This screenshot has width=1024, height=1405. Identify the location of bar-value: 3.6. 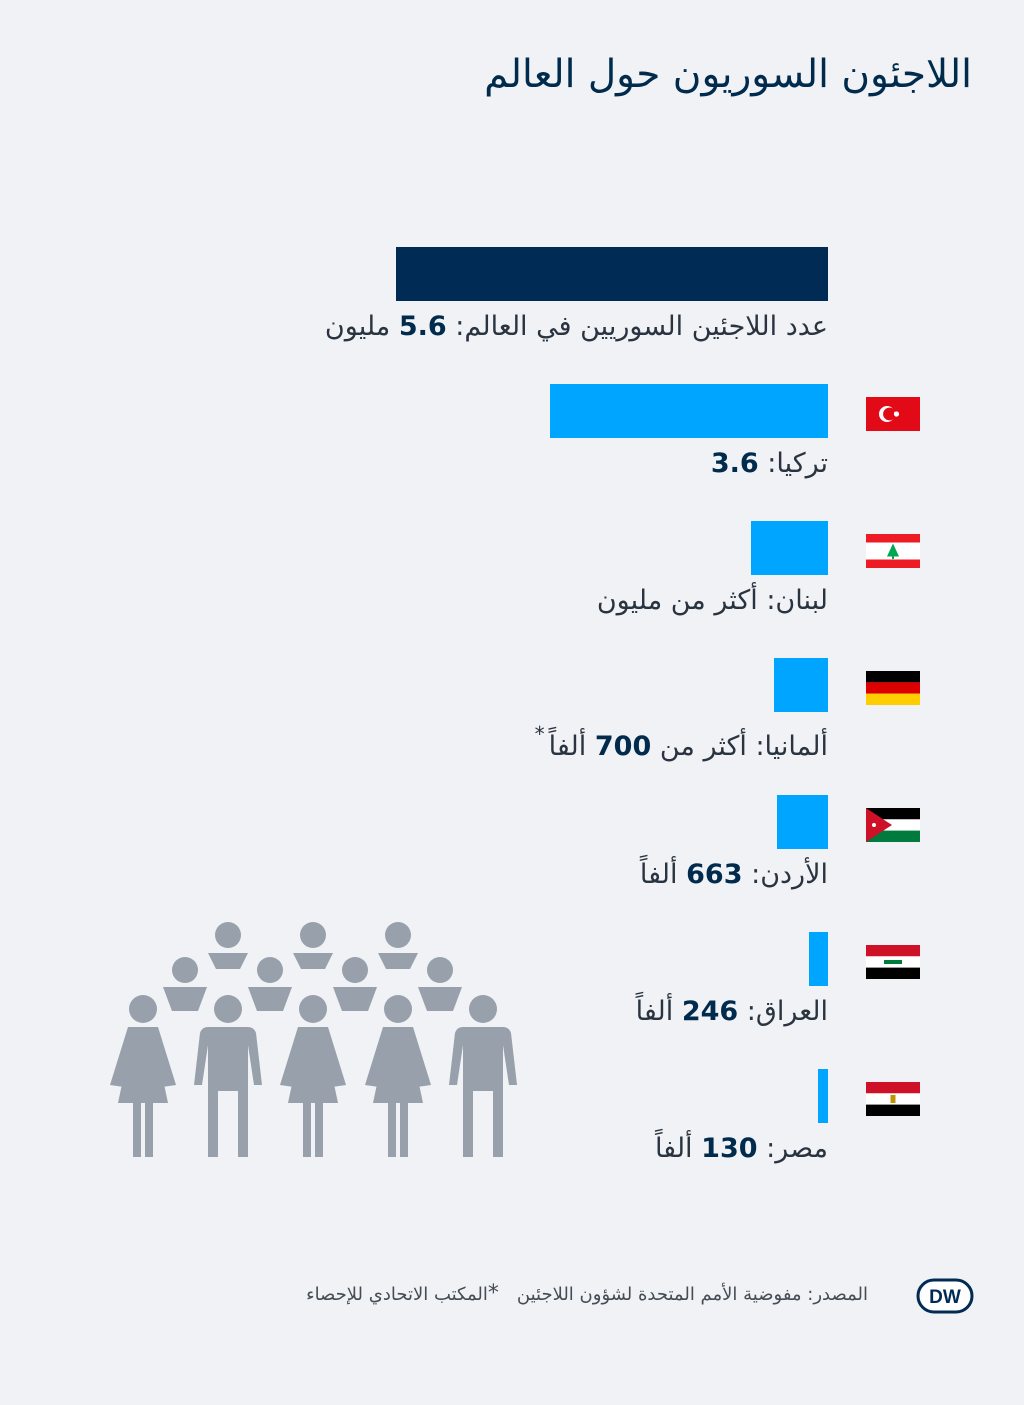
(734, 463).